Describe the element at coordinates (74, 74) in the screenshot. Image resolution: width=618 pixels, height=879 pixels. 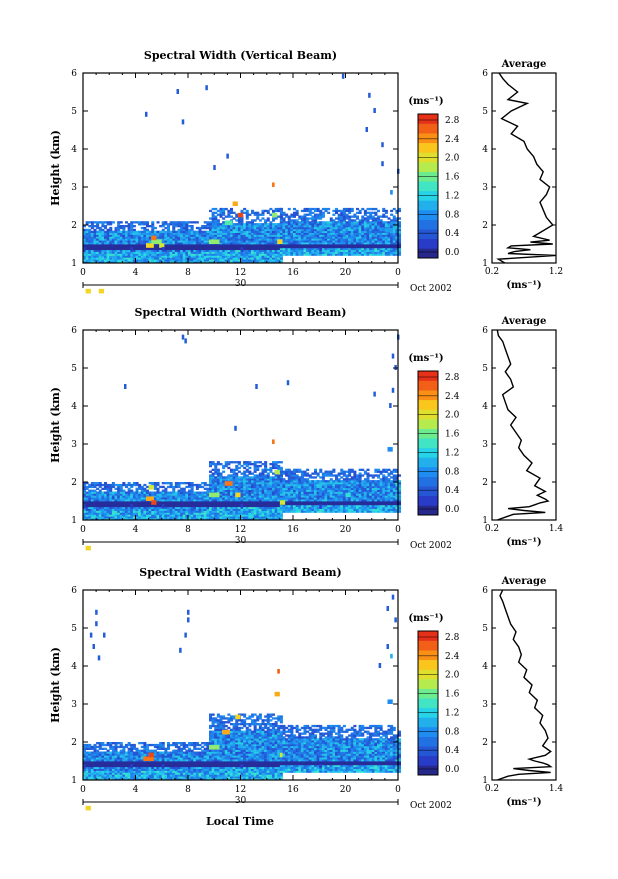
I see `y-tick-label: 6` at that location.